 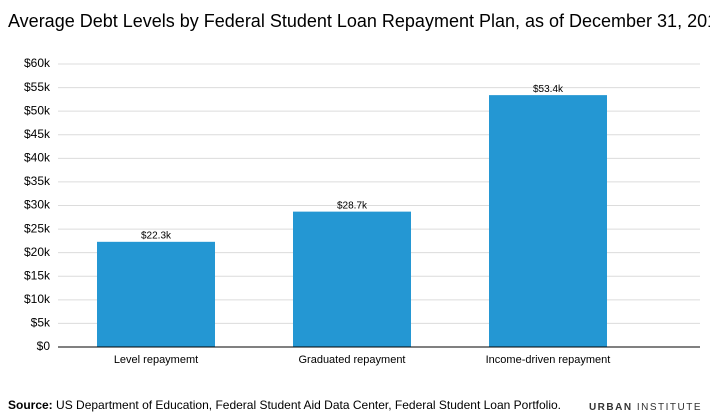 What do you see at coordinates (37, 252) in the screenshot?
I see `y-tick-label: $20k` at bounding box center [37, 252].